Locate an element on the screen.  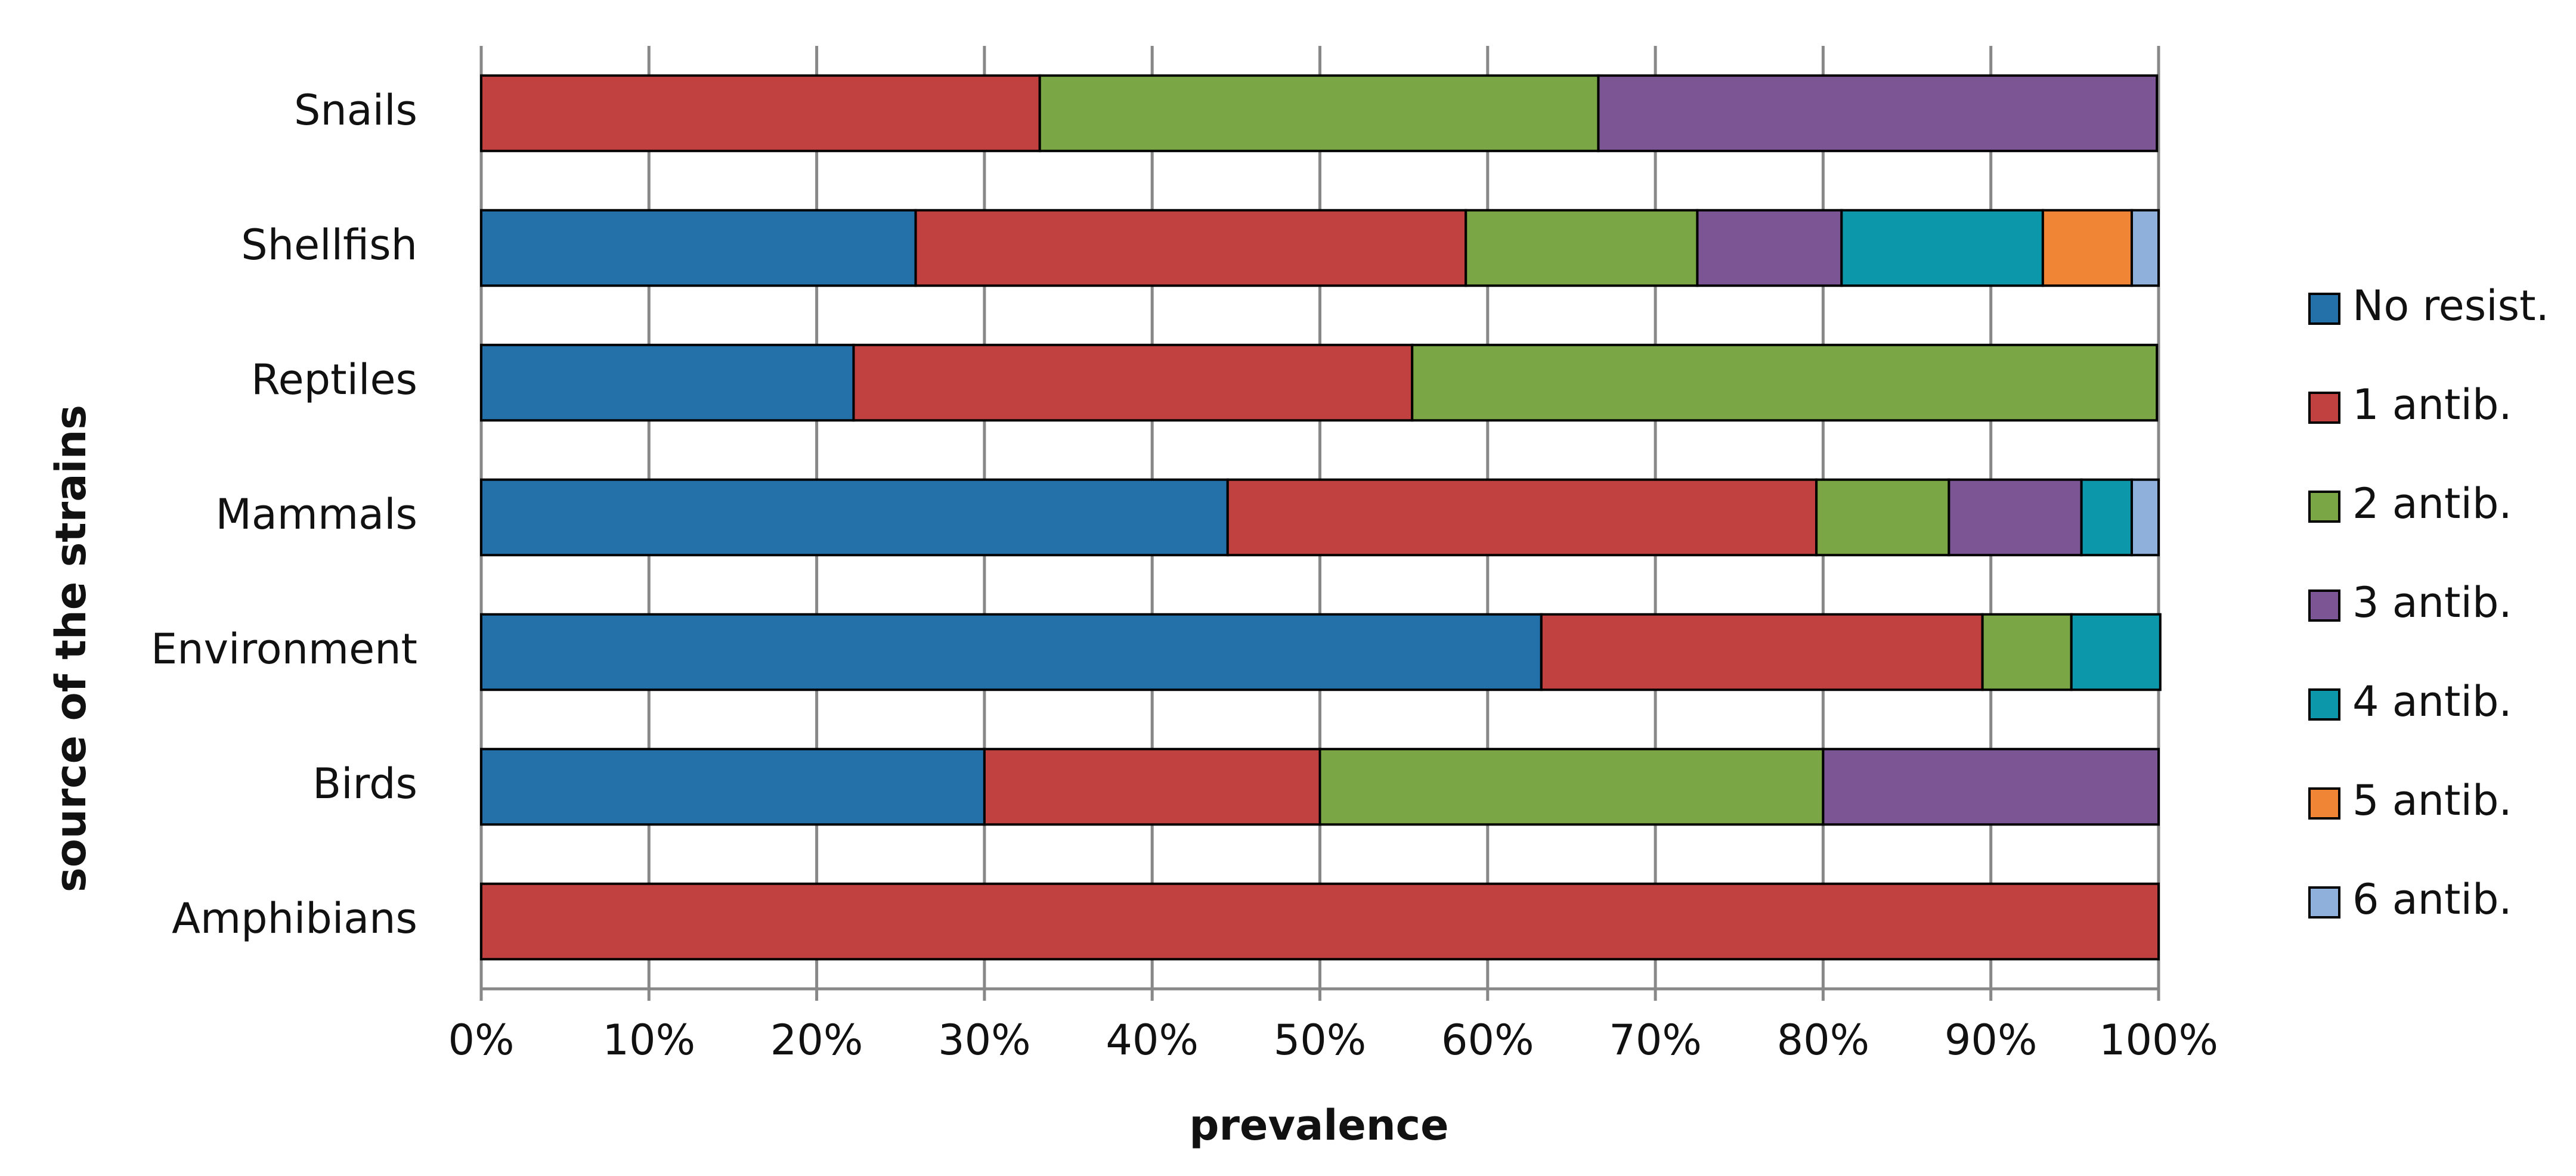
x-tick-label: 90% is located at coordinates (1992, 1040).